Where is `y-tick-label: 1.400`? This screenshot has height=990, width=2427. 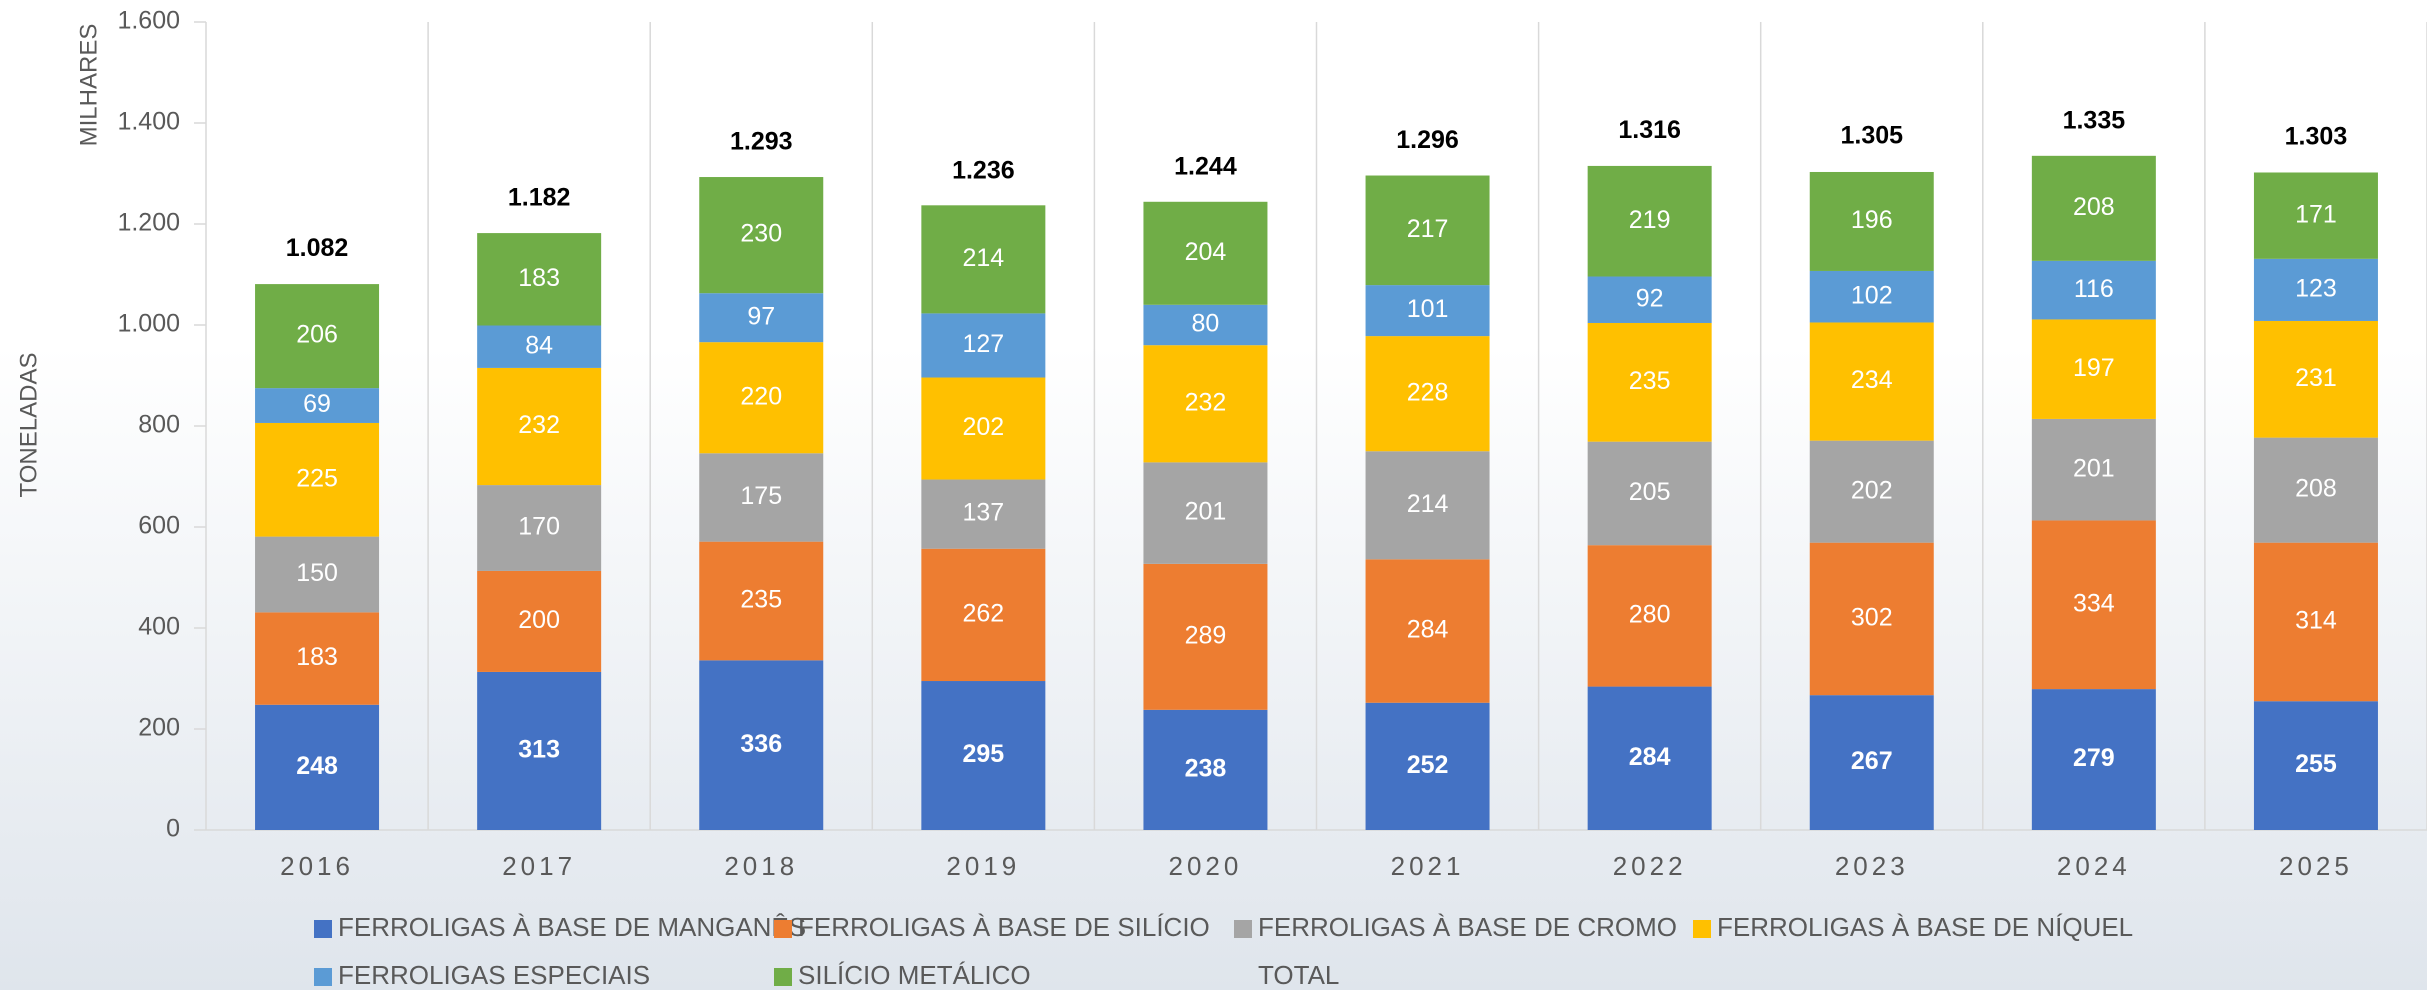 y-tick-label: 1.400 is located at coordinates (148, 122).